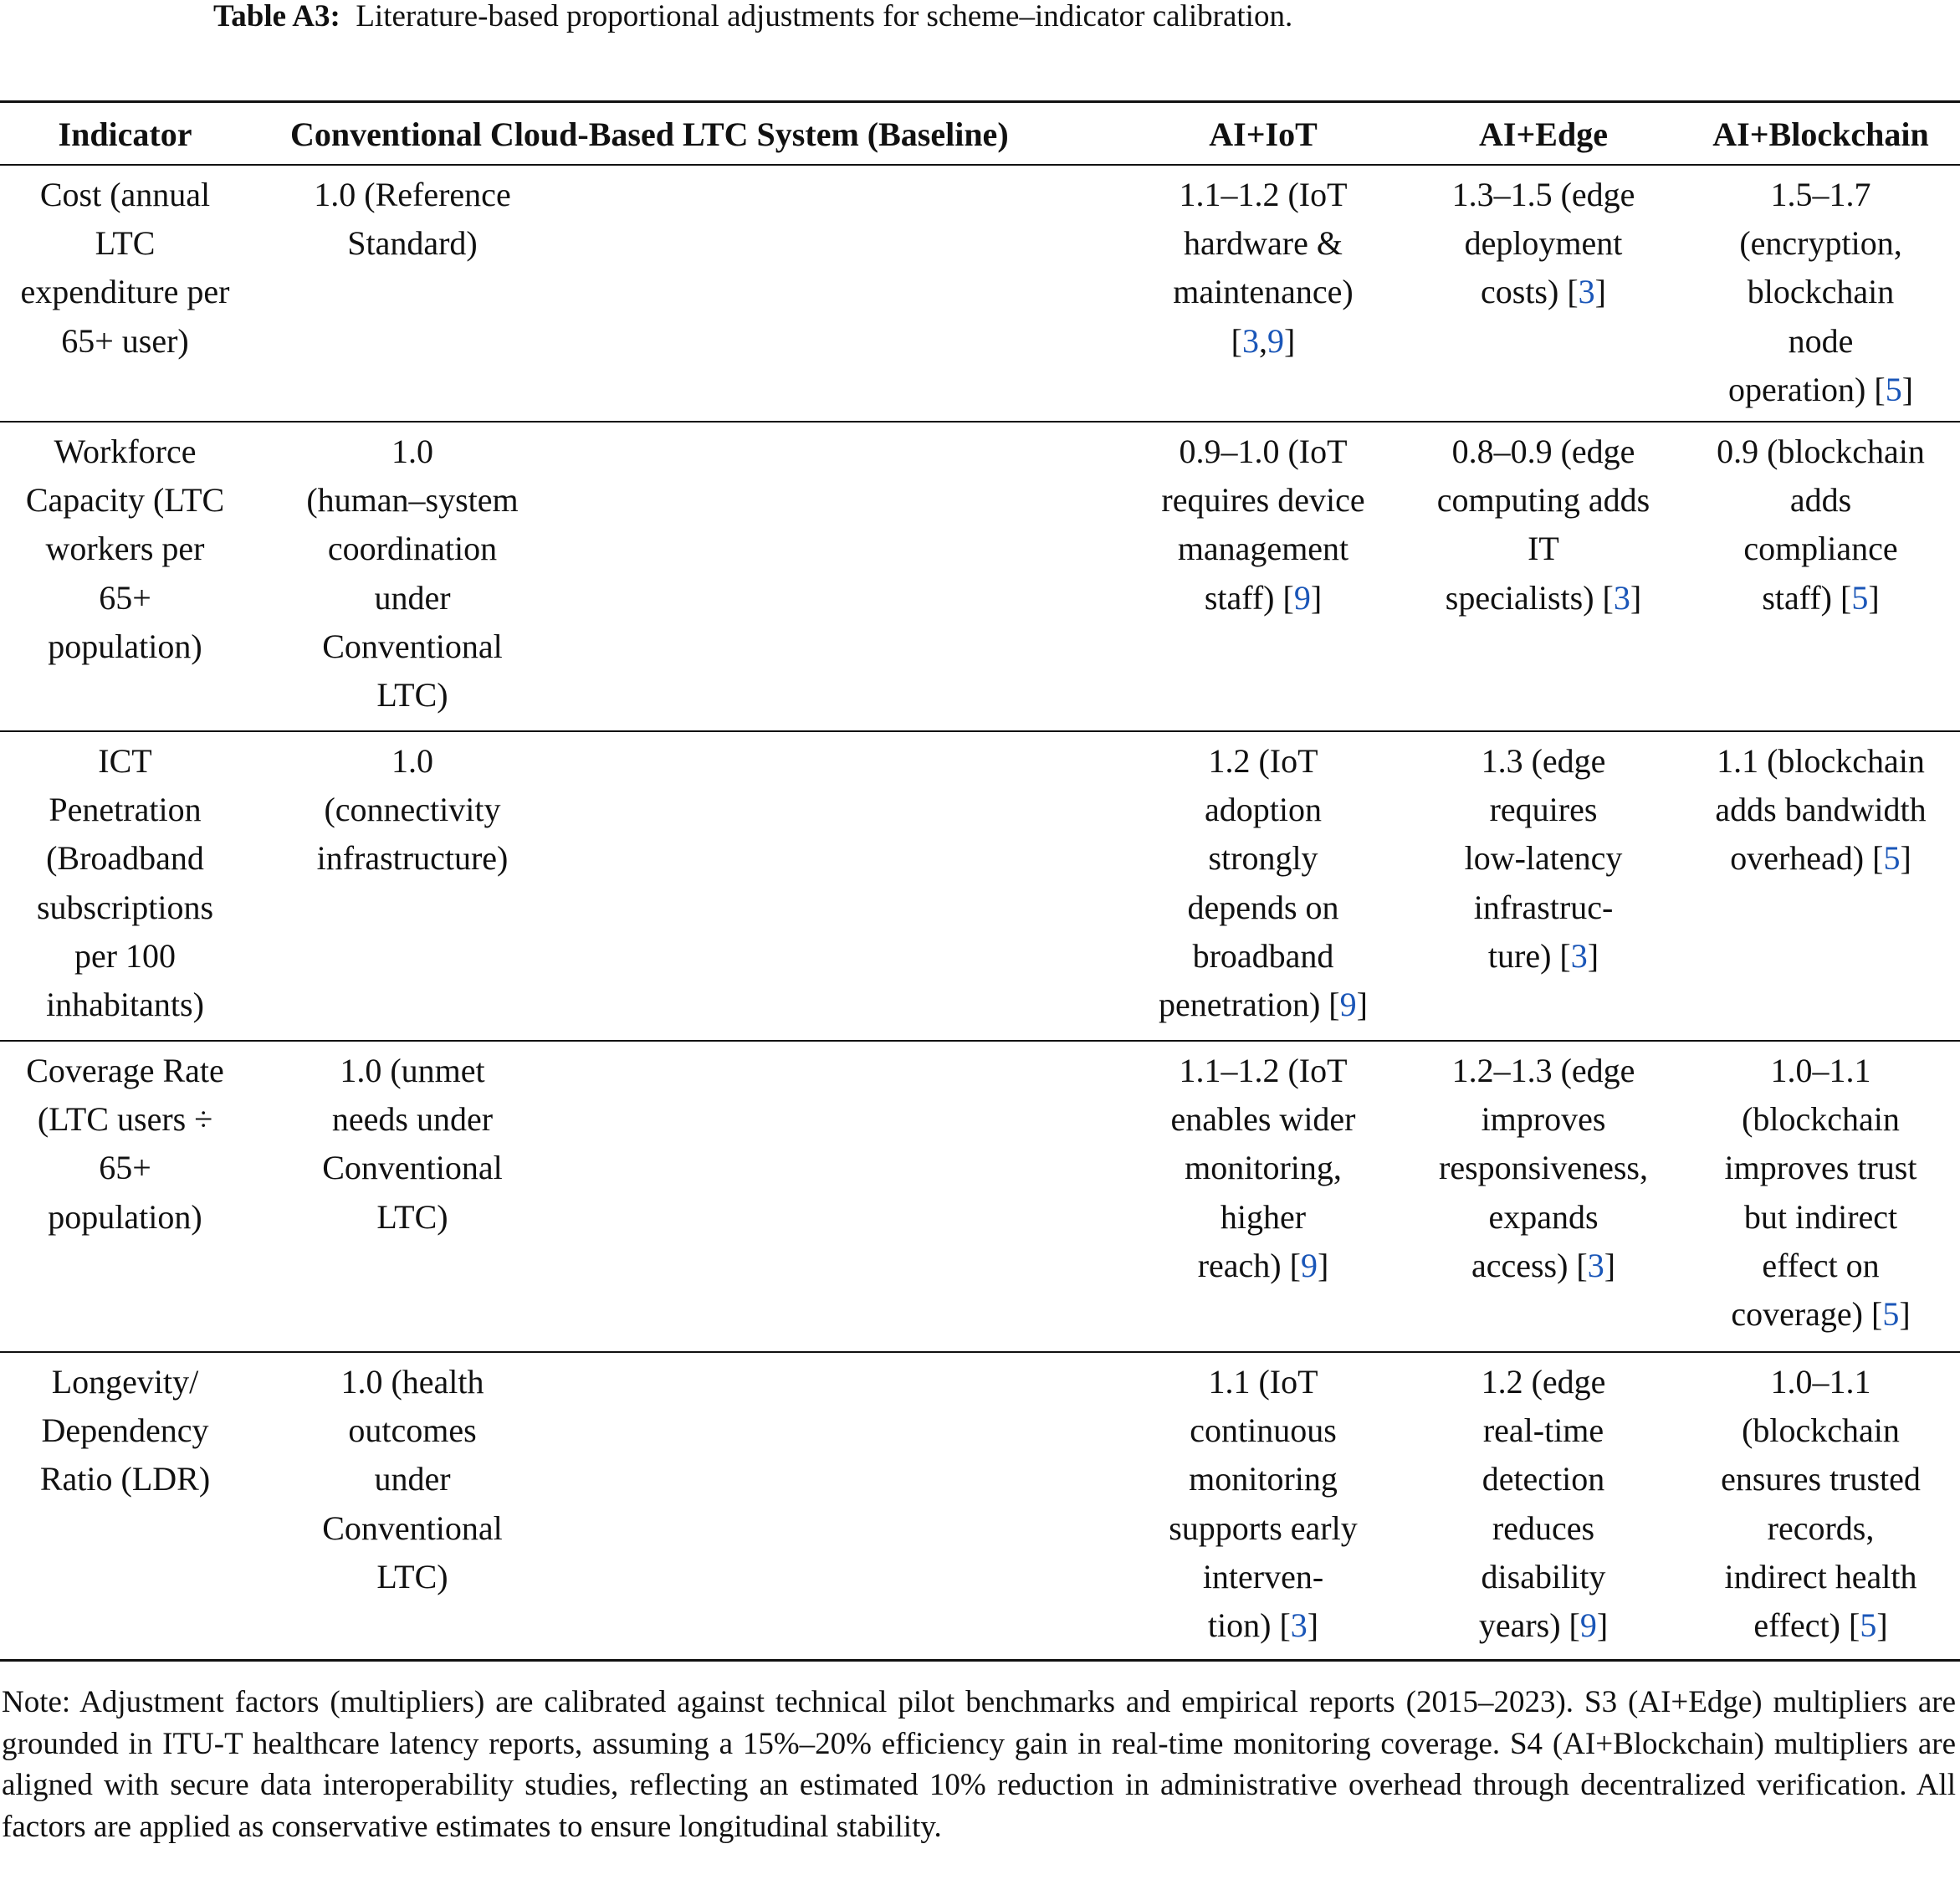  Describe the element at coordinates (1544, 1625) in the screenshot. I see `cell-line: years) [9]` at that location.